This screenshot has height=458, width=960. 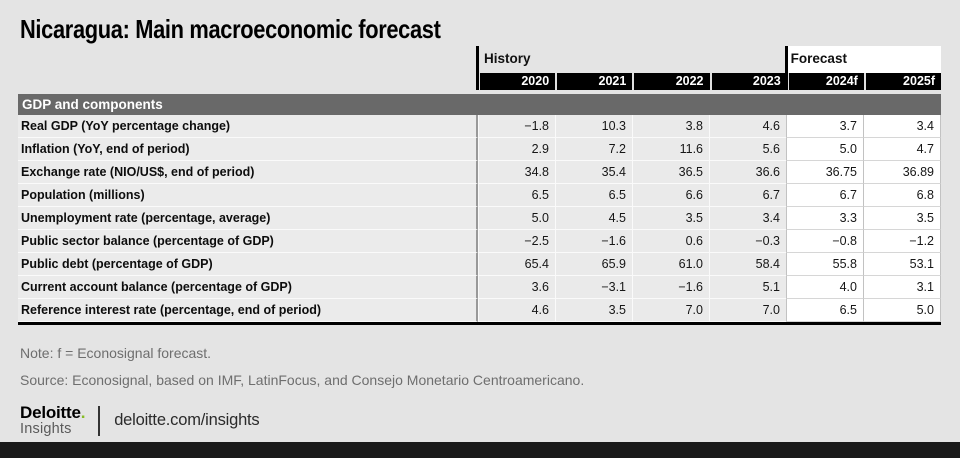 I want to click on column-header-2021: 2021, so click(x=594, y=81).